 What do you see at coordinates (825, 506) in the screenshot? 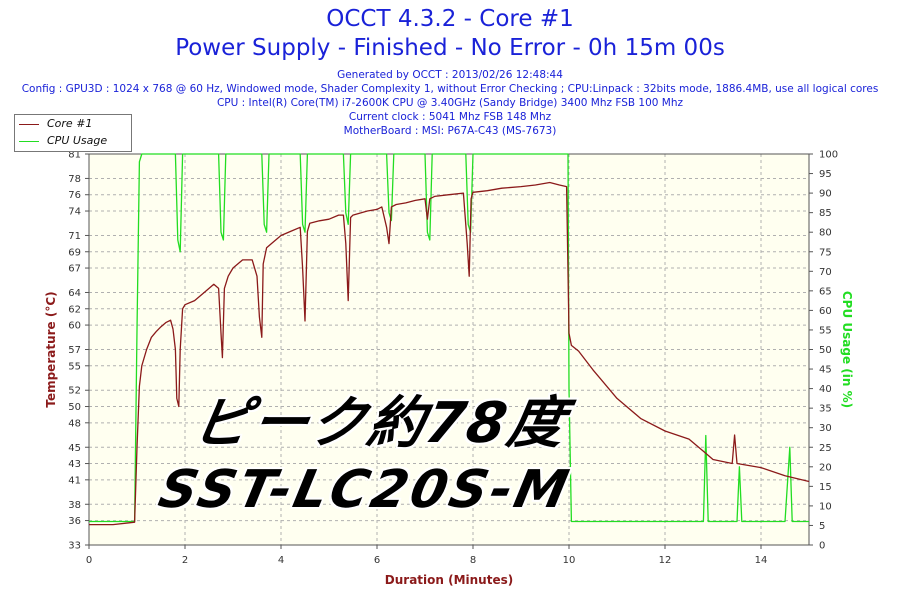
I see `y2-tick-label: 10` at bounding box center [825, 506].